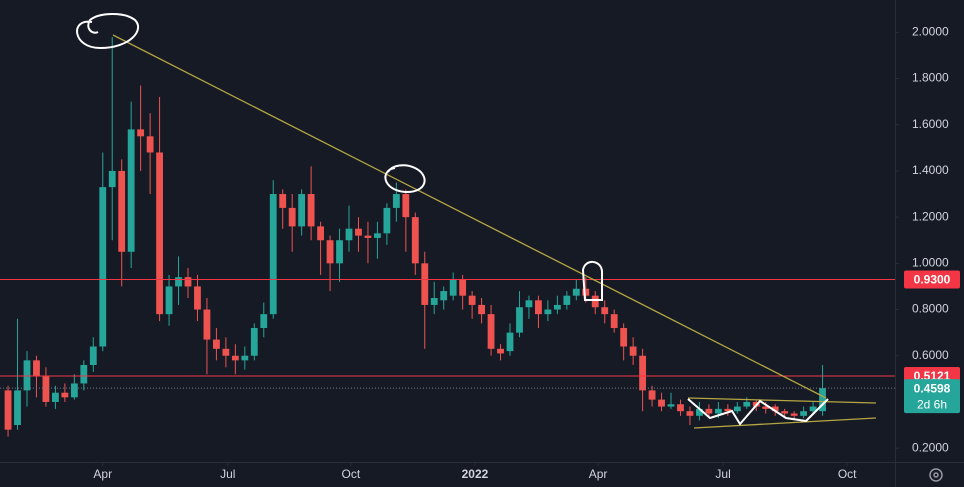  Describe the element at coordinates (932, 396) in the screenshot. I see `last-price-tag` at that location.